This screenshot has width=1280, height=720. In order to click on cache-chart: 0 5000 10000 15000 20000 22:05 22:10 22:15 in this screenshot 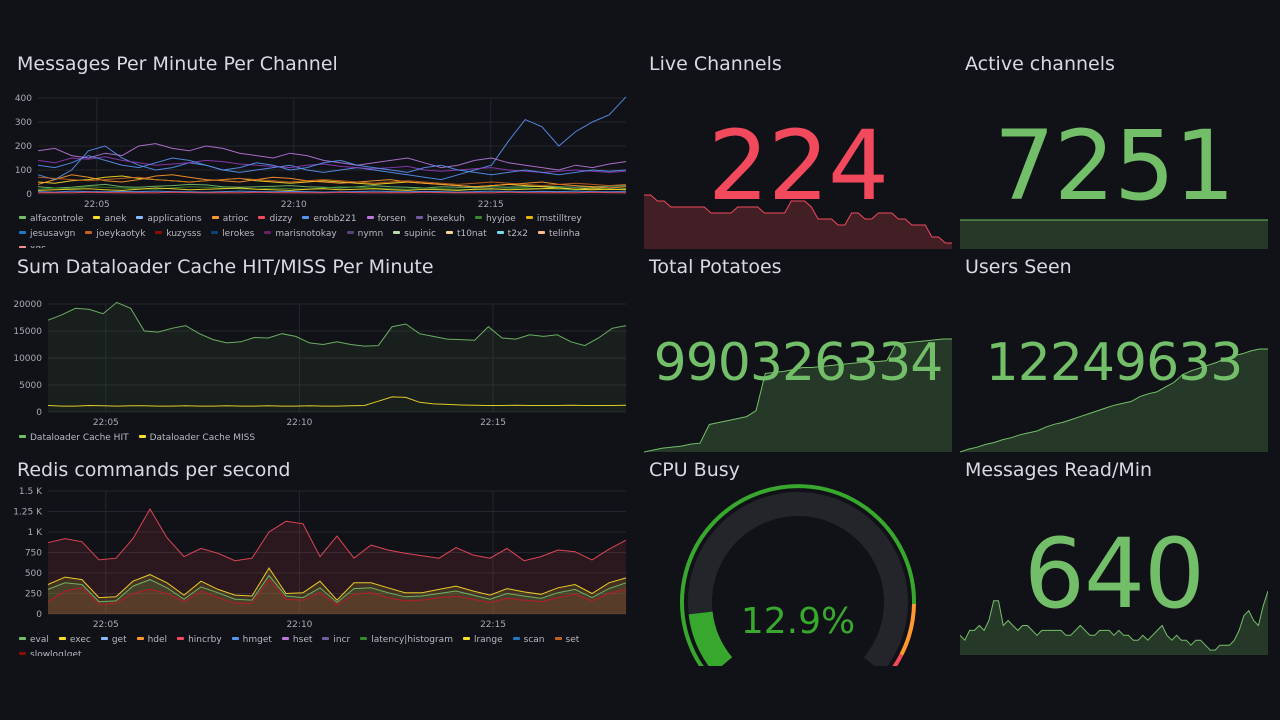, I will do `click(322, 364)`.